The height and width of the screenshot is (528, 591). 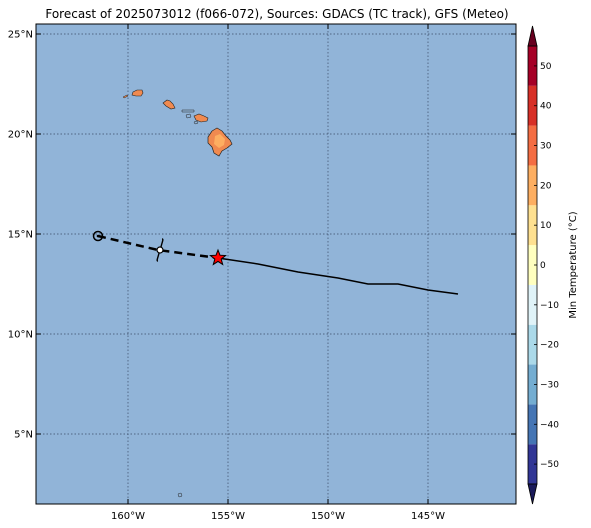 I want to click on colorbar-tick-label: 0, so click(x=543, y=266).